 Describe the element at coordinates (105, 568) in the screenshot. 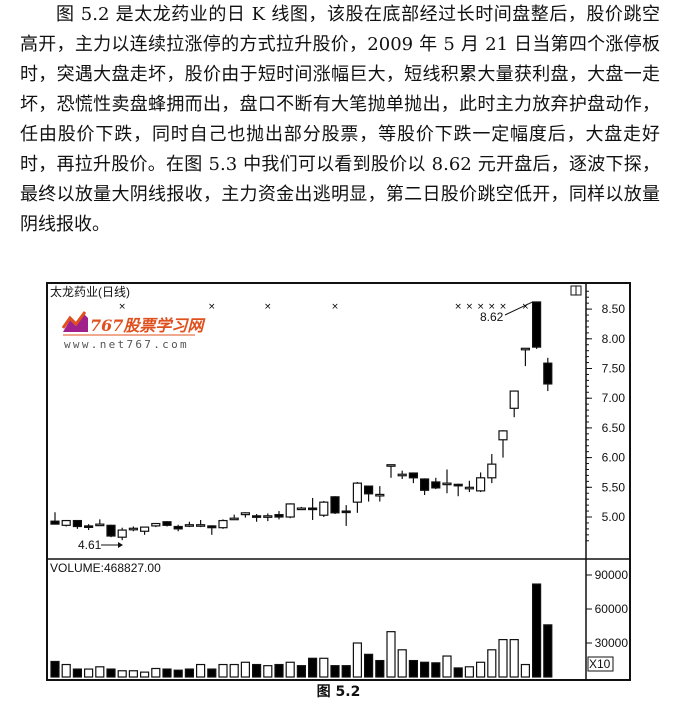

I see `volume-label: VOLUME:468827.00` at that location.